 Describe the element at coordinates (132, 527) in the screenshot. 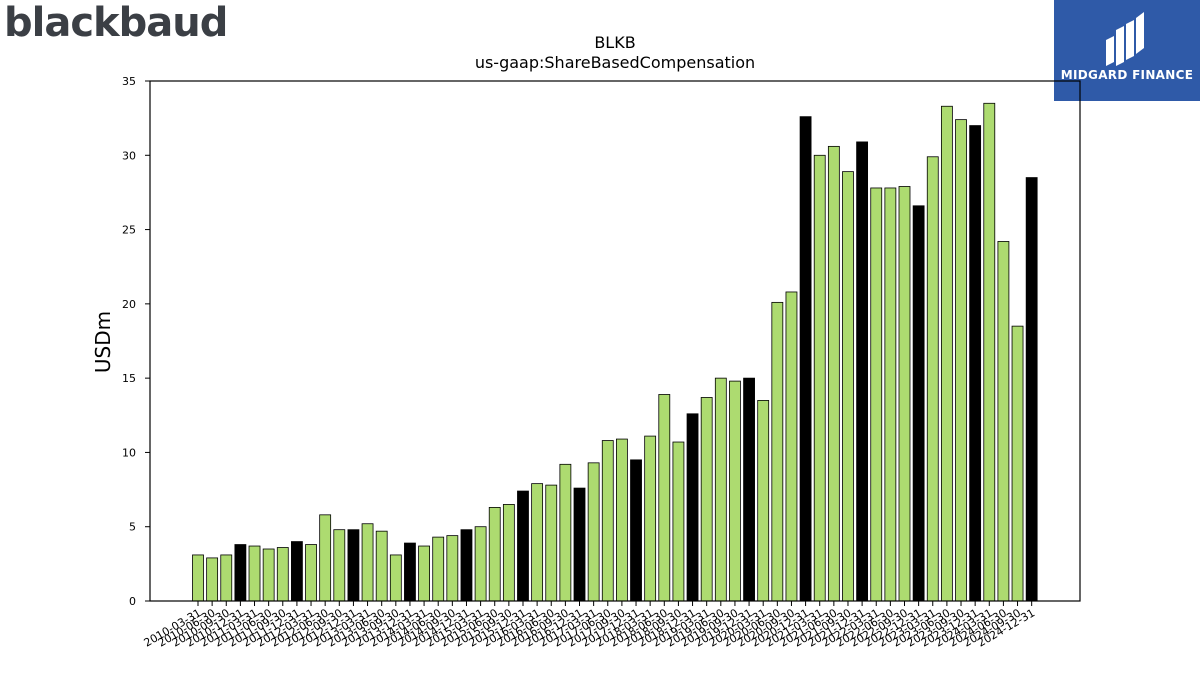

I see `y-tick-label: 5` at that location.